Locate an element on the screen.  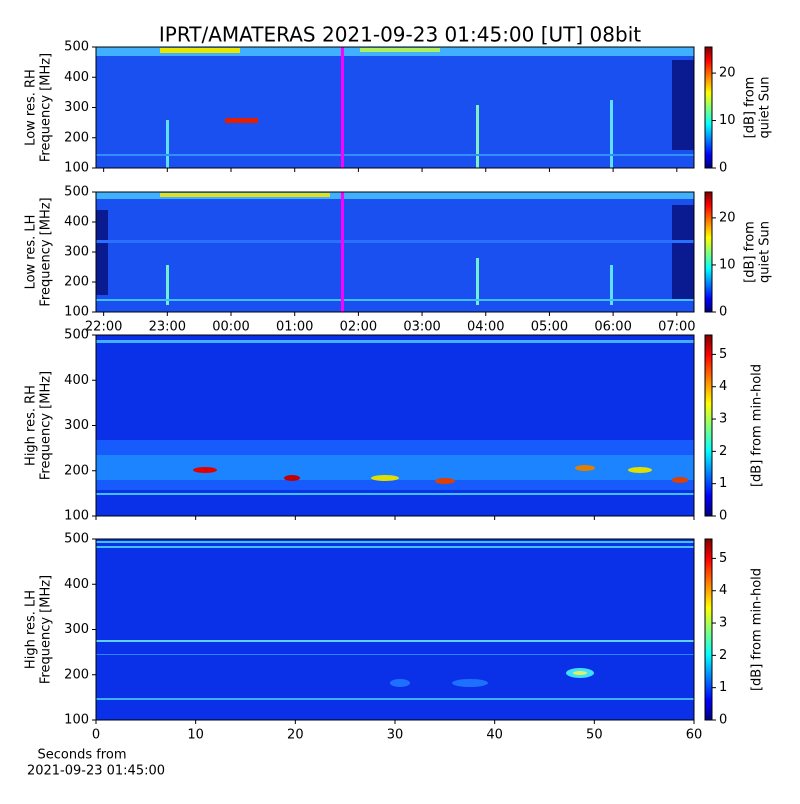
x-tick-label: 50 is located at coordinates (594, 735).